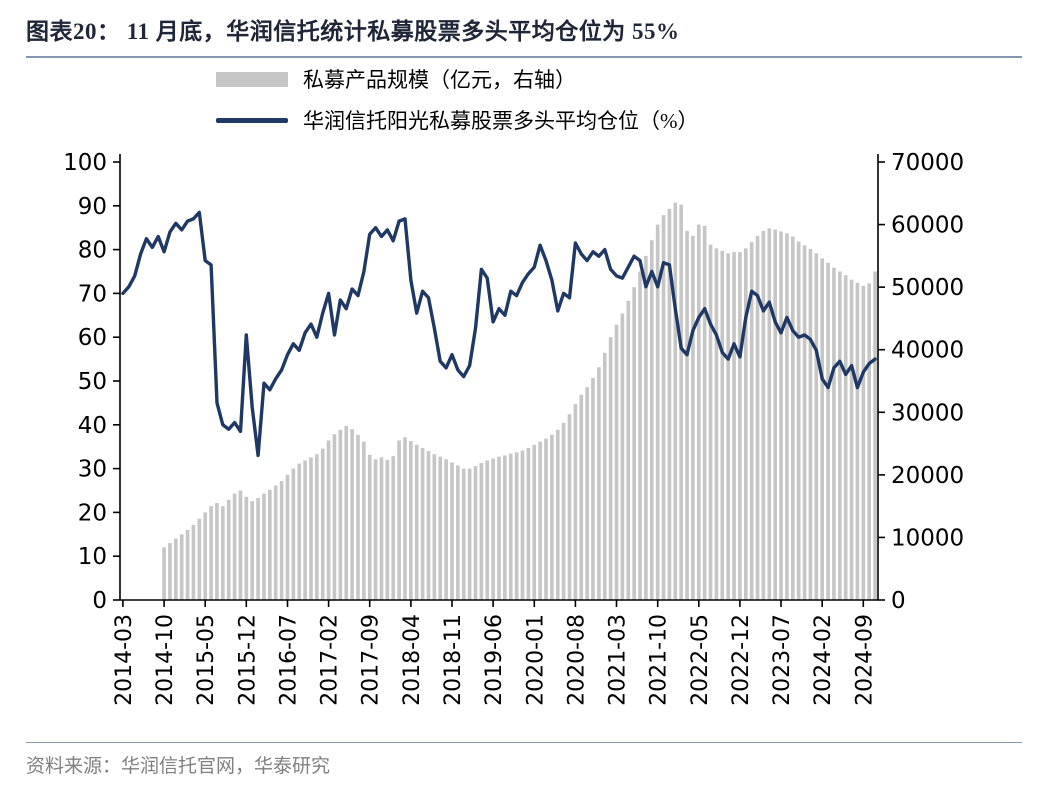  I want to click on svg-text: 70, so click(92, 294).